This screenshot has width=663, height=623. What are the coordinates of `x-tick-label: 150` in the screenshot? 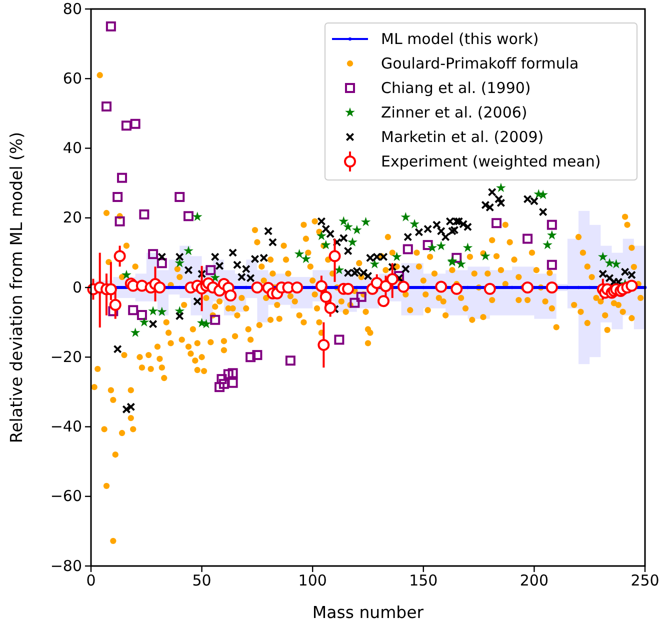 It's located at (423, 581).